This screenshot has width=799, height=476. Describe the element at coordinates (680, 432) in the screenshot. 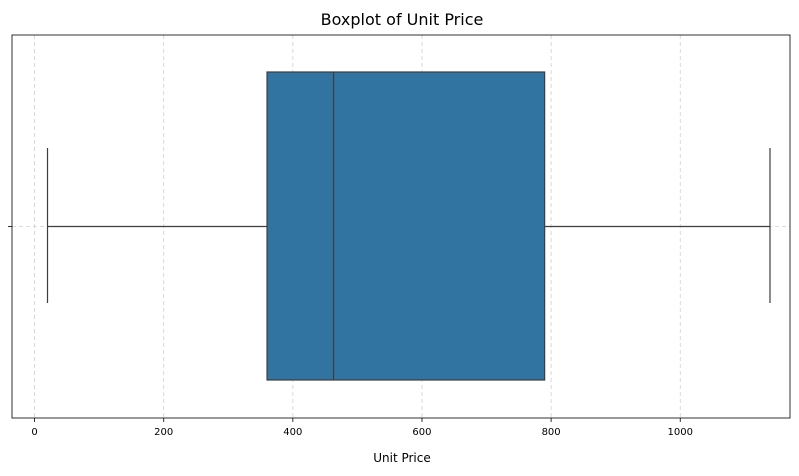

I see `x-tick-label: 1000` at that location.